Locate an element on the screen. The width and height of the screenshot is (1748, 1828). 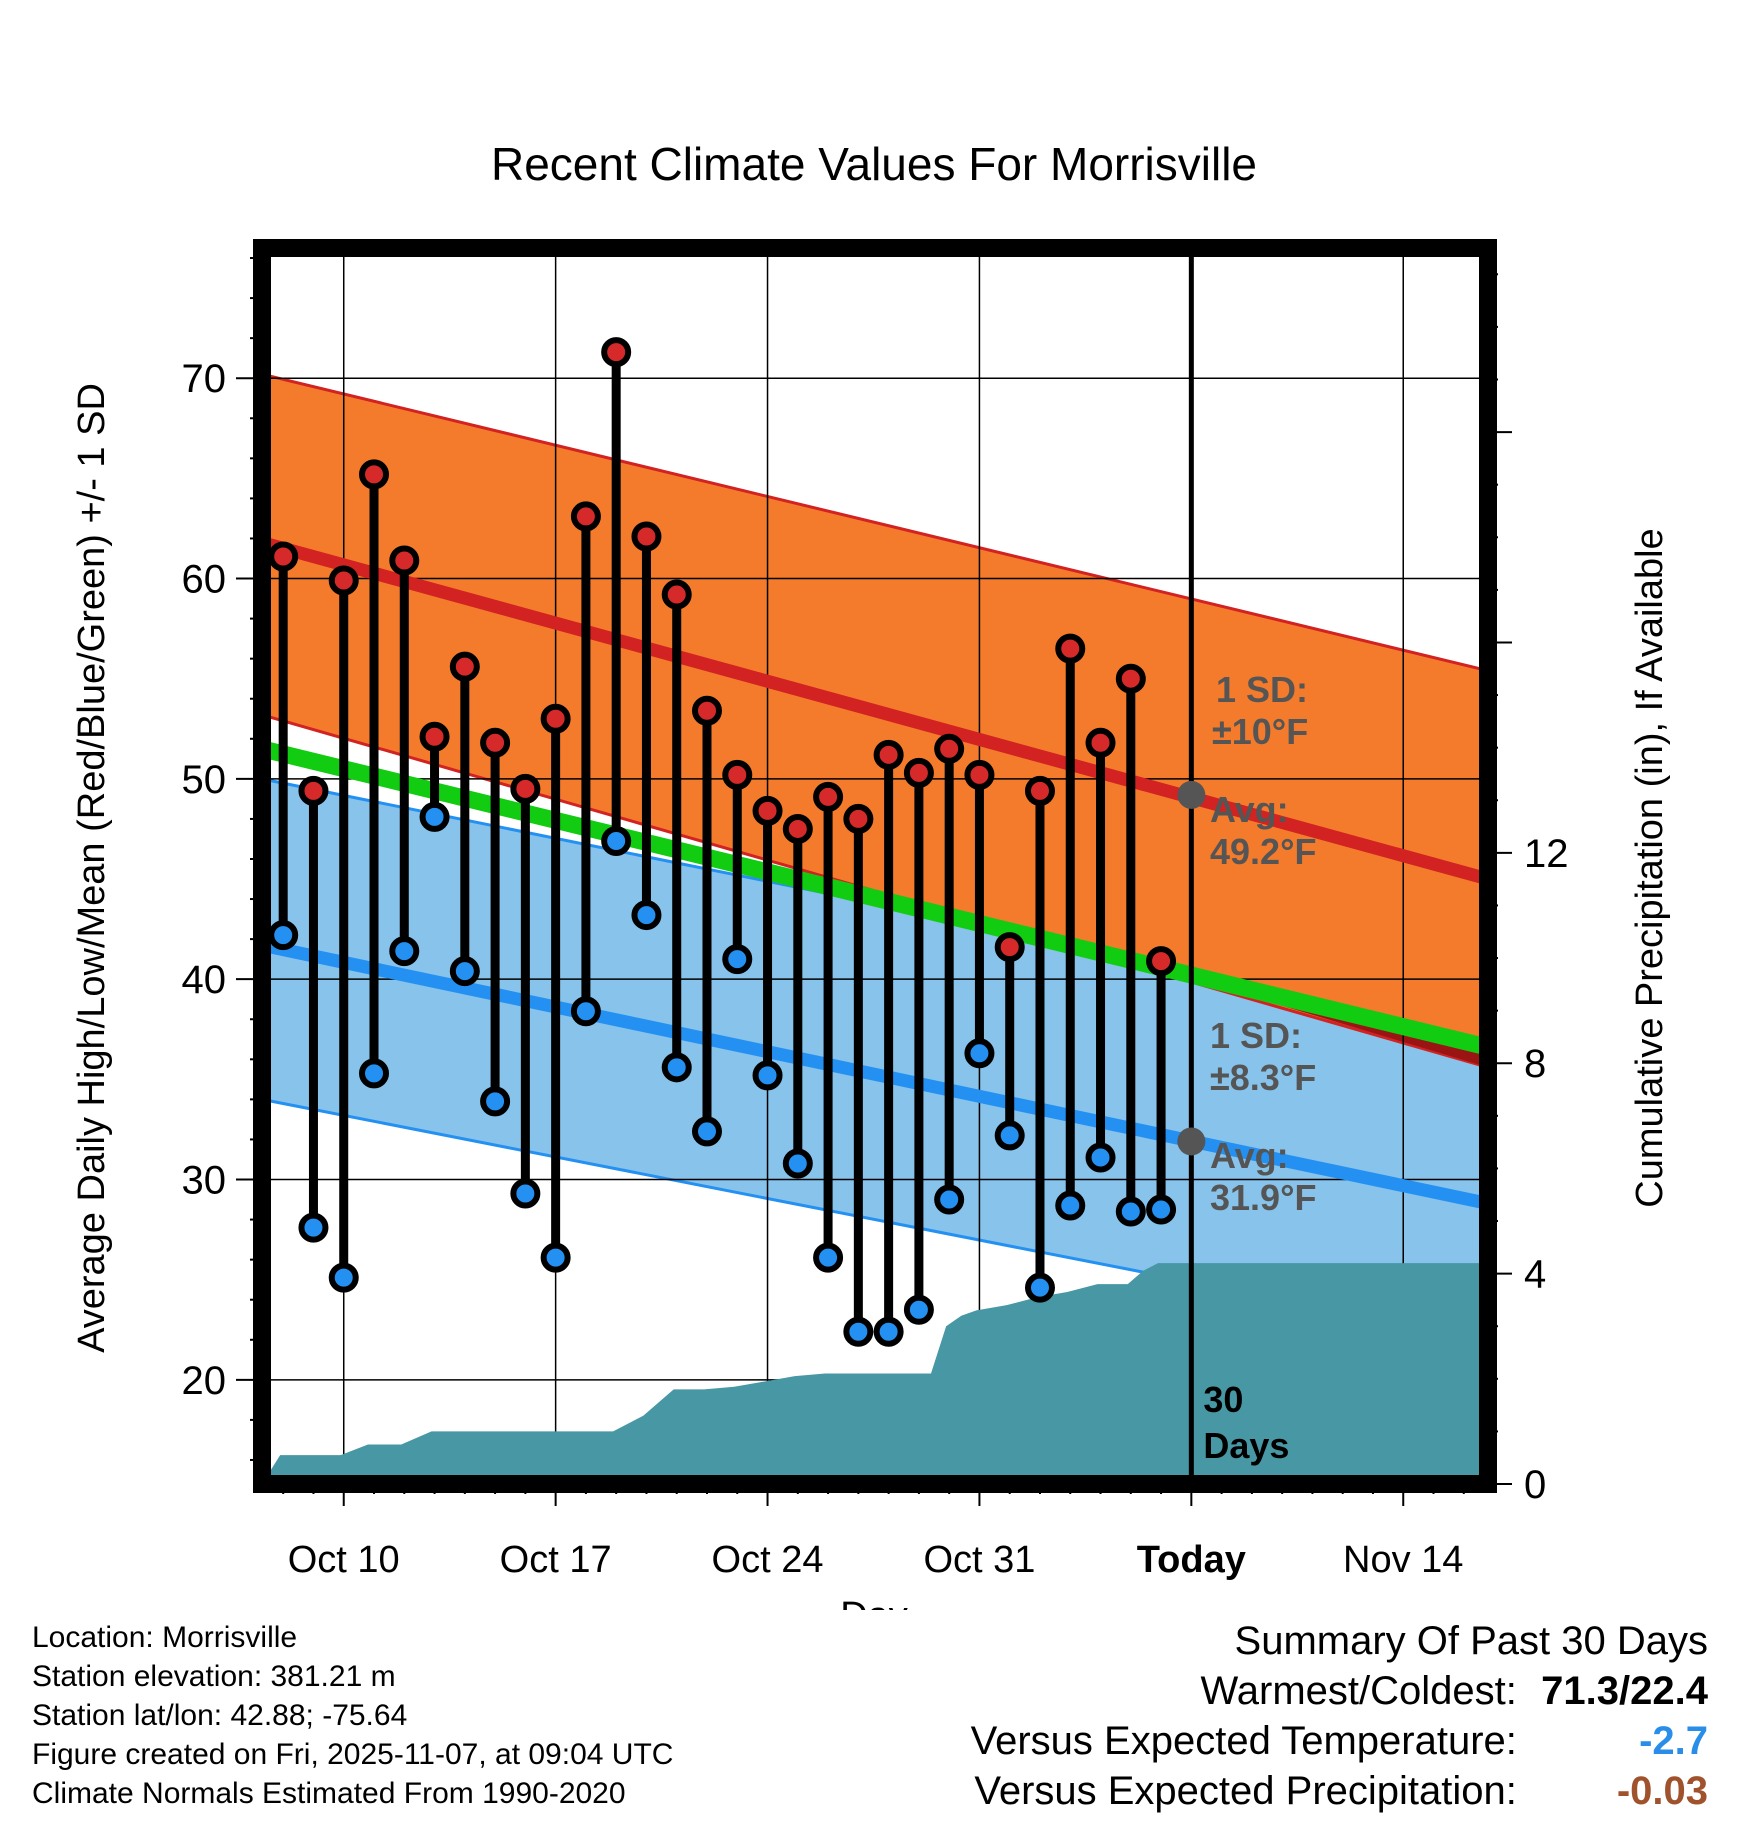
high-sd-band-upper-edge is located at coordinates (875, 522).